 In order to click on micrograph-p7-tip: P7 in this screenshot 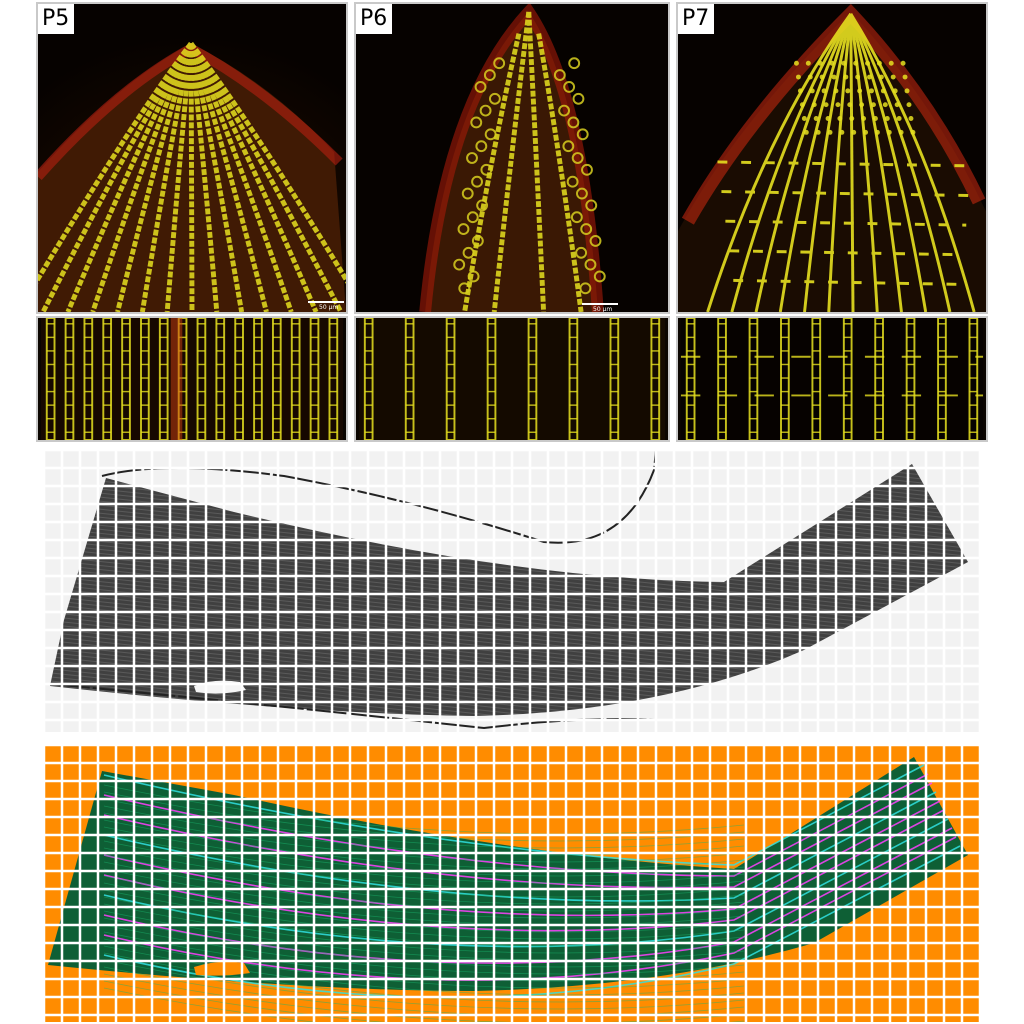, I will do `click(832, 158)`.